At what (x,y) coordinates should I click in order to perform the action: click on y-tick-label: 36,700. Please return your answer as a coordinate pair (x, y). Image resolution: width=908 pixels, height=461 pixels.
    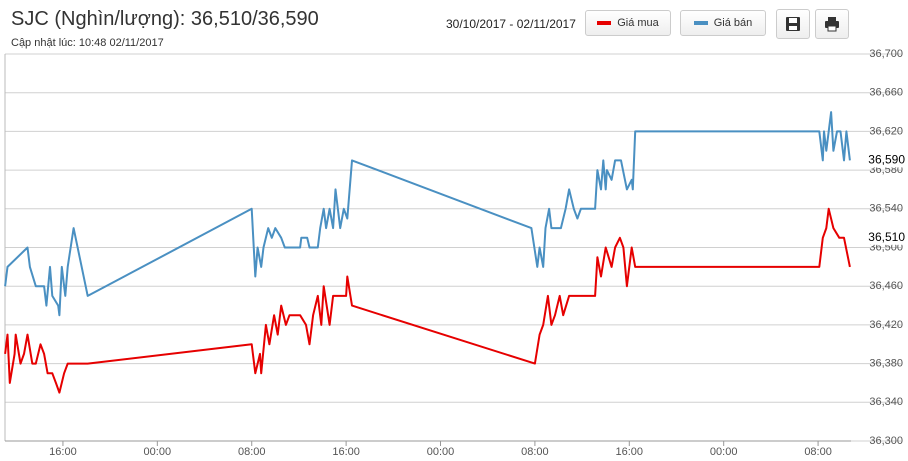
    Looking at the image, I should click on (886, 54).